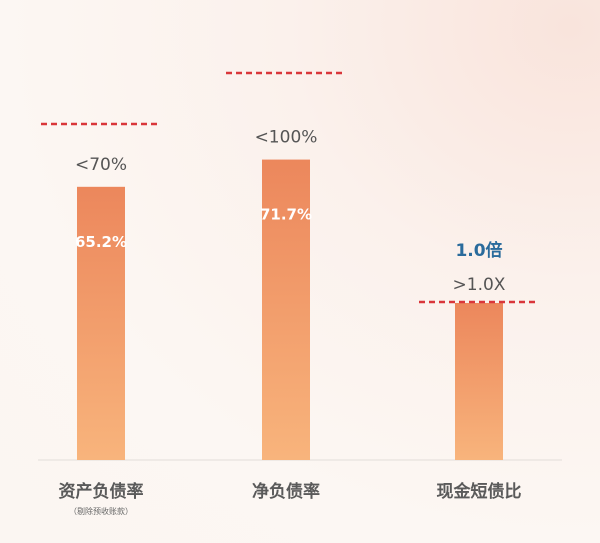  What do you see at coordinates (286, 138) in the screenshot?
I see `threshold-label-2: <100%` at bounding box center [286, 138].